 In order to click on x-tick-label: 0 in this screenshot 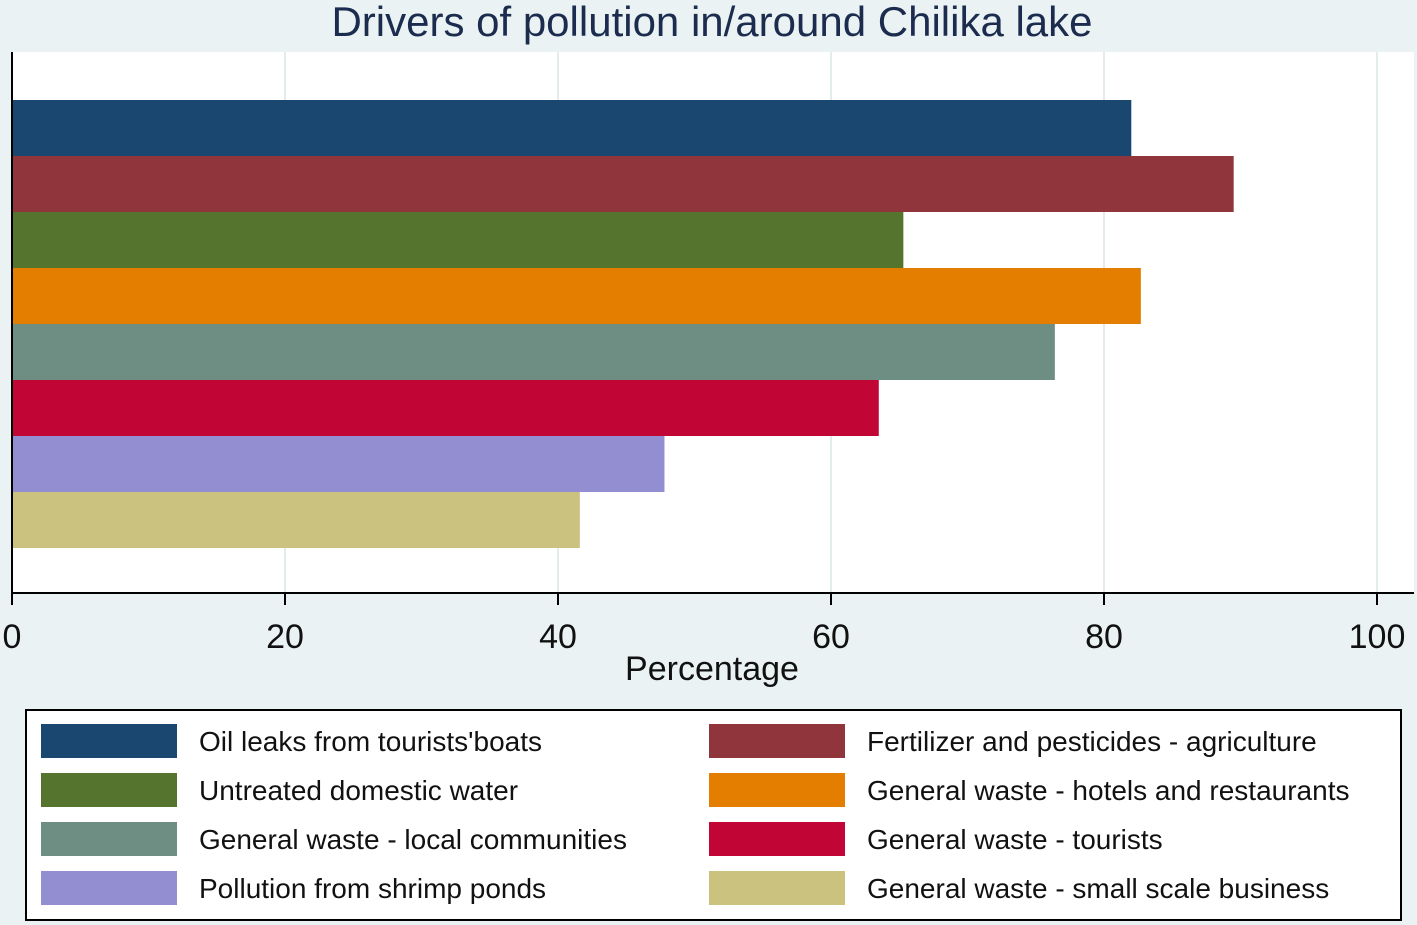, I will do `click(12, 637)`.